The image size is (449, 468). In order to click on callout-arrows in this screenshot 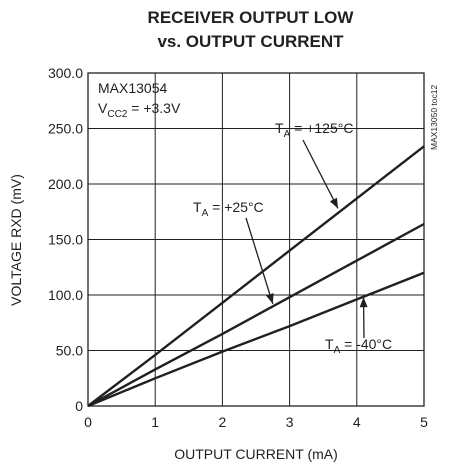, I will do `click(306, 239)`.